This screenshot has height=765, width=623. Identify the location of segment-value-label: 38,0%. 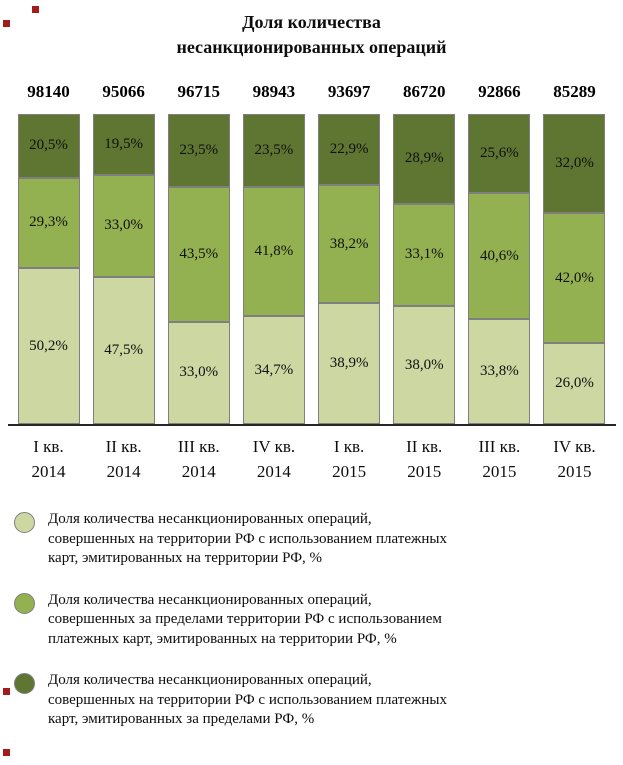
(424, 364).